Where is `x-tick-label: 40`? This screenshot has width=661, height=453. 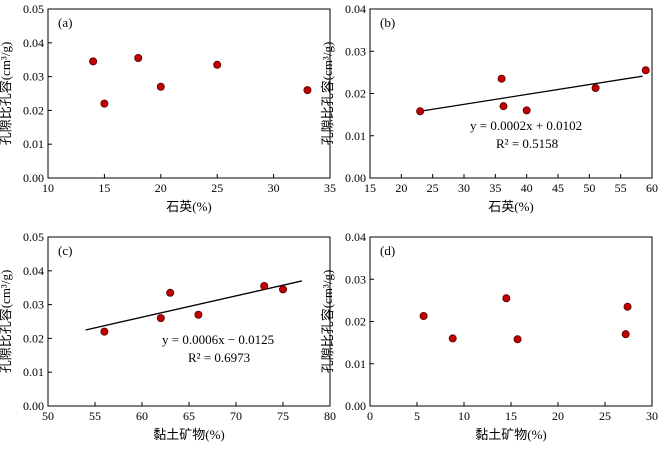
x-tick-label: 40 is located at coordinates (527, 188).